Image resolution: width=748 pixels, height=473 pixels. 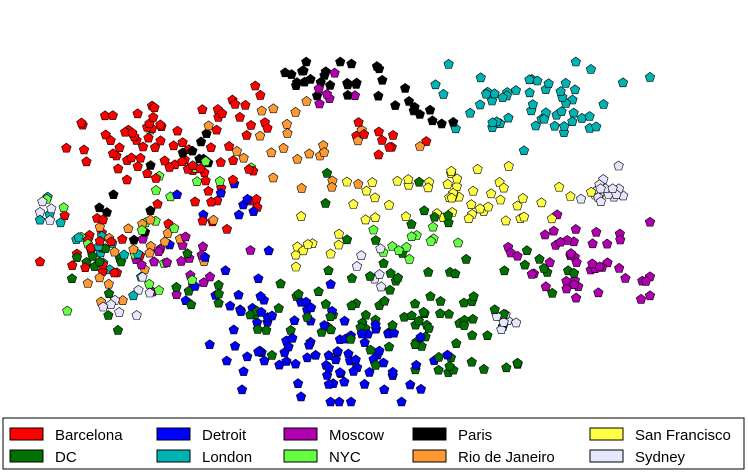 I want to click on legend-swatch-rio-de-janeiro, so click(x=429, y=456).